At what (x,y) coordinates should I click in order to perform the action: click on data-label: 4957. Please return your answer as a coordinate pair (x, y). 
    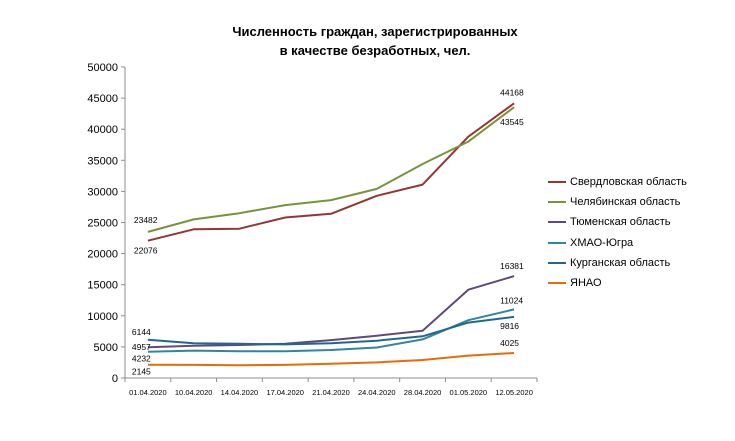
    Looking at the image, I should click on (141, 347).